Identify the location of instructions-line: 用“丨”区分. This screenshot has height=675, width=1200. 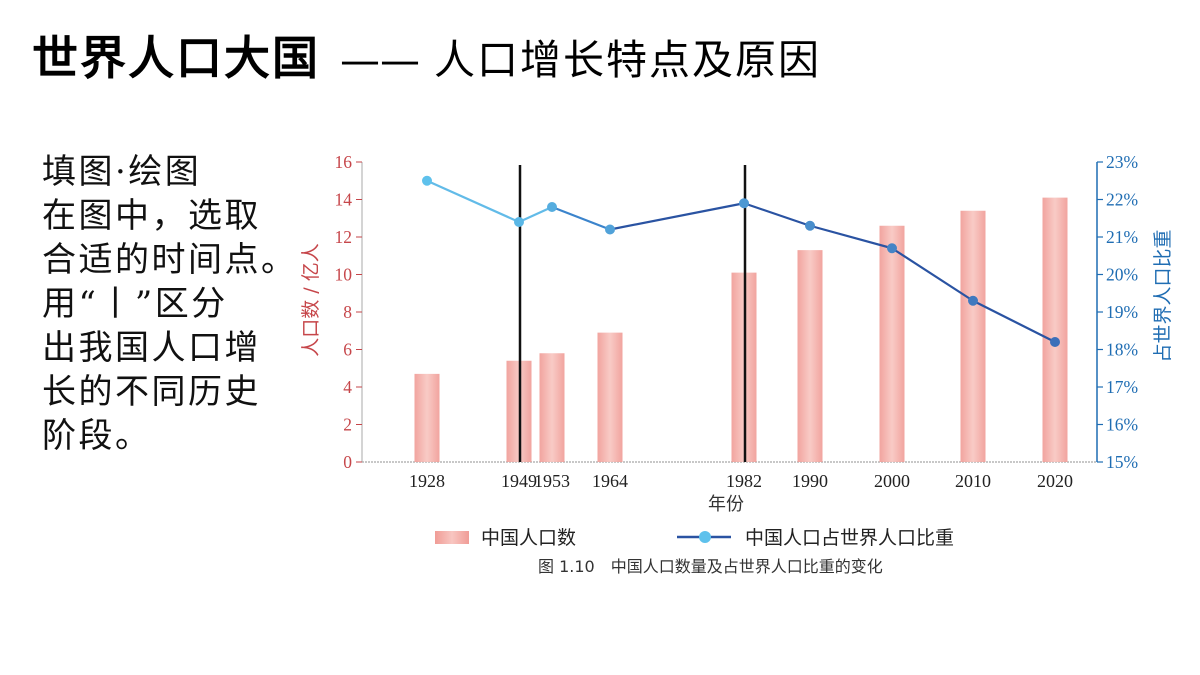
(135, 304).